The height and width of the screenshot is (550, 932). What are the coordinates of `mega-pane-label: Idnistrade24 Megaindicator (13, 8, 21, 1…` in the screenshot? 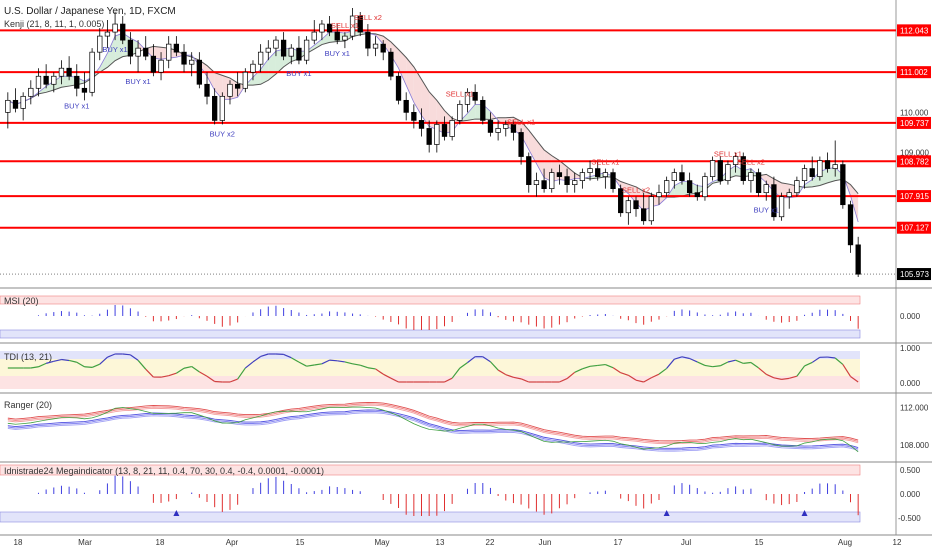 It's located at (164, 471).